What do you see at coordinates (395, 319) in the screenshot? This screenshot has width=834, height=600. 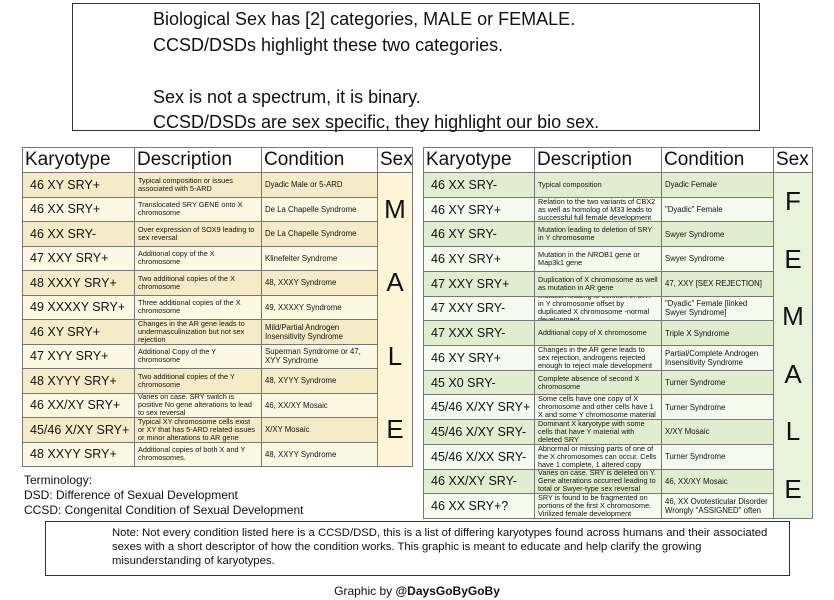 I see `sex-column: M A L E` at bounding box center [395, 319].